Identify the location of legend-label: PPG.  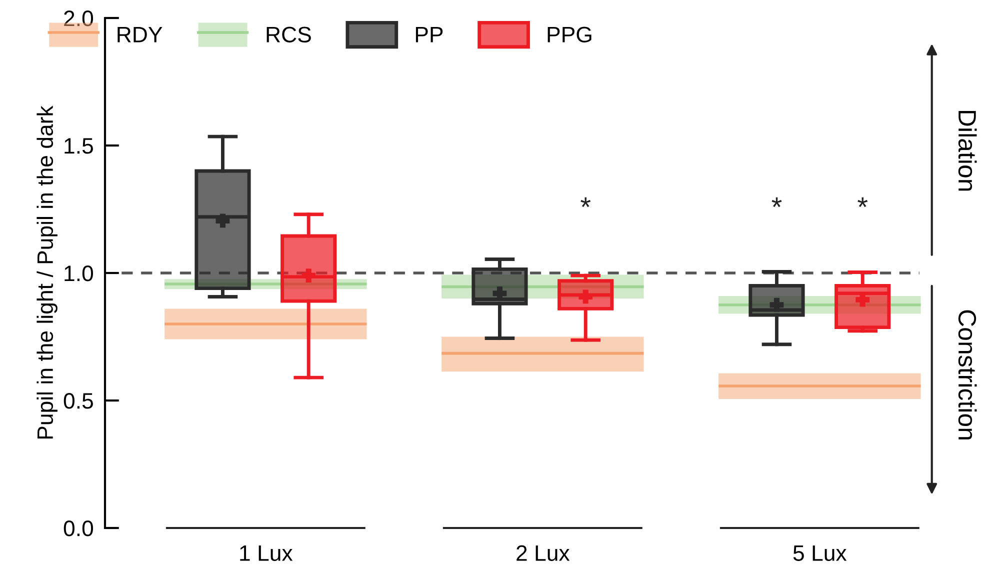
(570, 34).